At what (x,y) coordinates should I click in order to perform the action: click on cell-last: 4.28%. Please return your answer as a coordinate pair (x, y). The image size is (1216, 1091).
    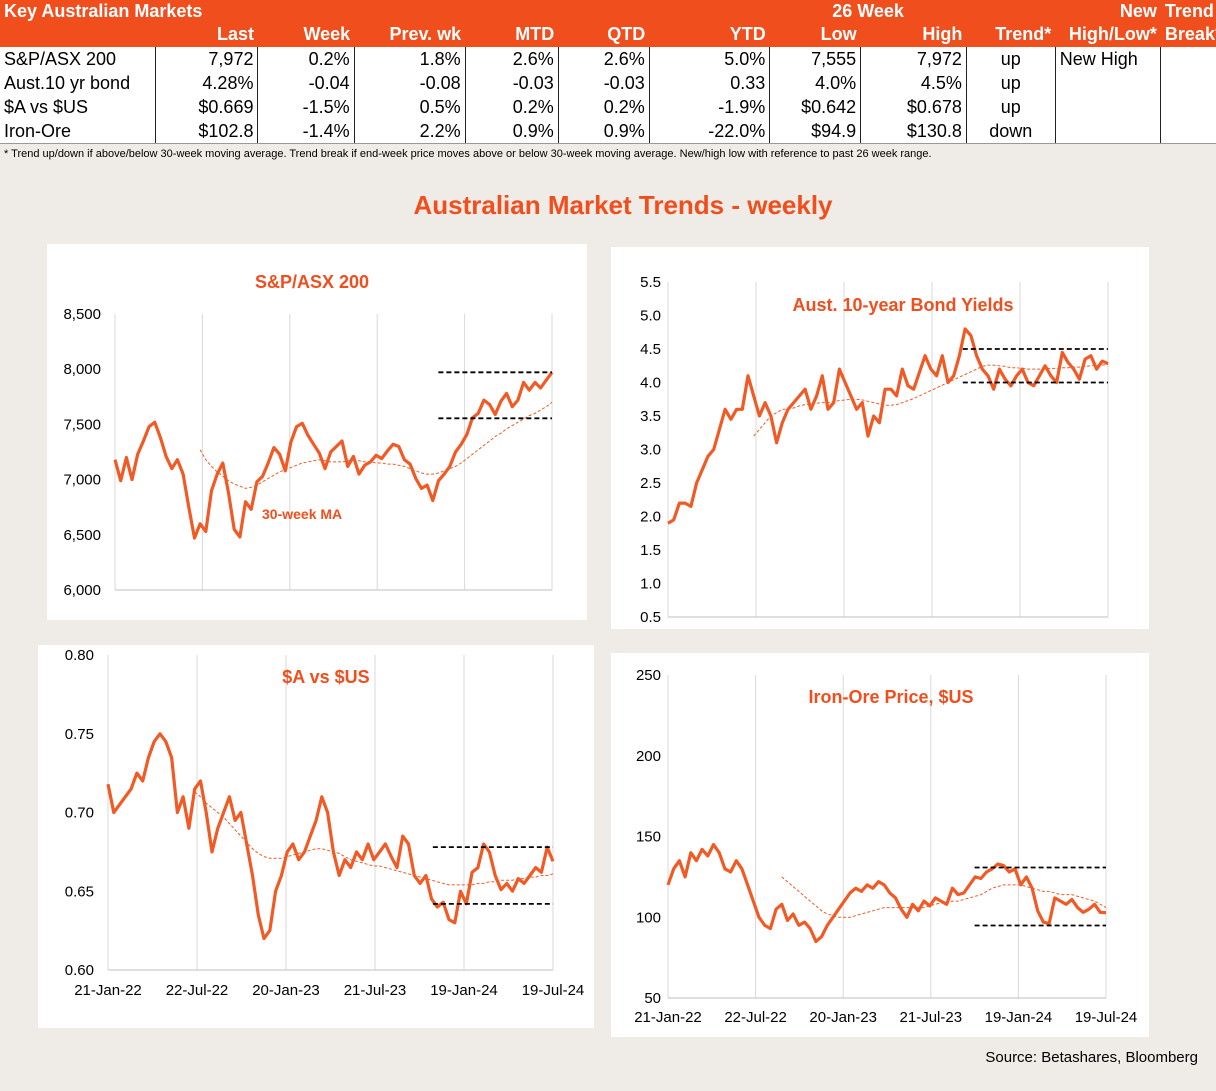
    Looking at the image, I should click on (207, 83).